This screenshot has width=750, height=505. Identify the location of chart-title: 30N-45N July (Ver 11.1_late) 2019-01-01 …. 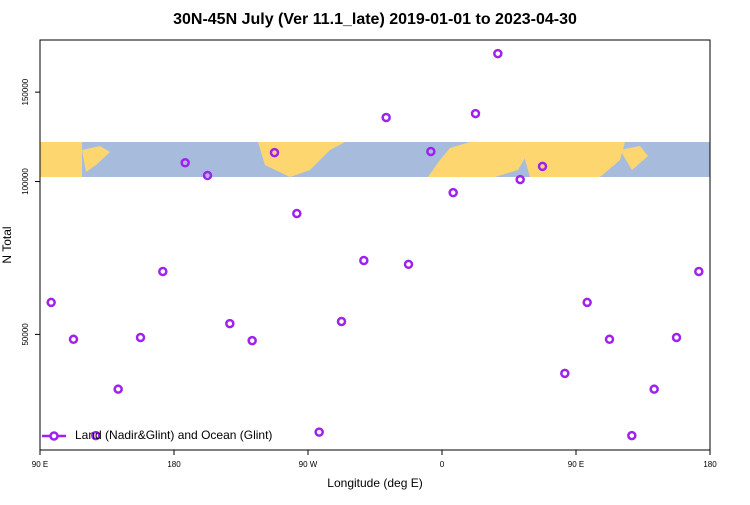
(375, 19).